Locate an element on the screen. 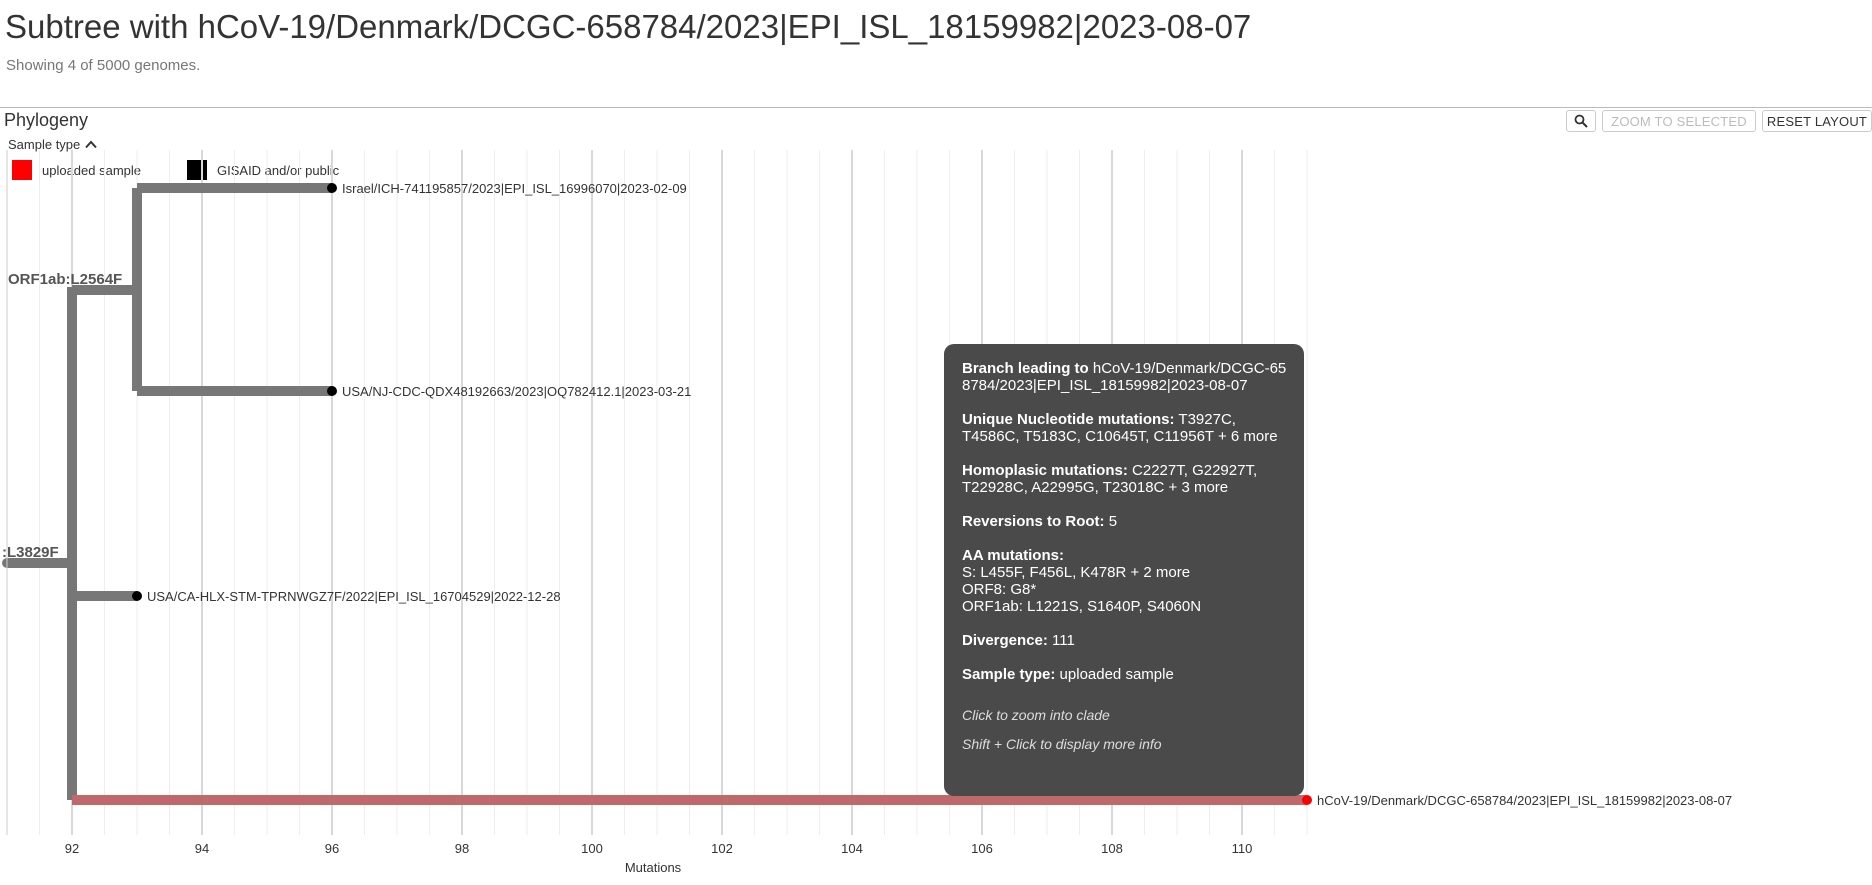 The image size is (1872, 885). tooltip-aa-label: AA mutations: is located at coordinates (1013, 555).